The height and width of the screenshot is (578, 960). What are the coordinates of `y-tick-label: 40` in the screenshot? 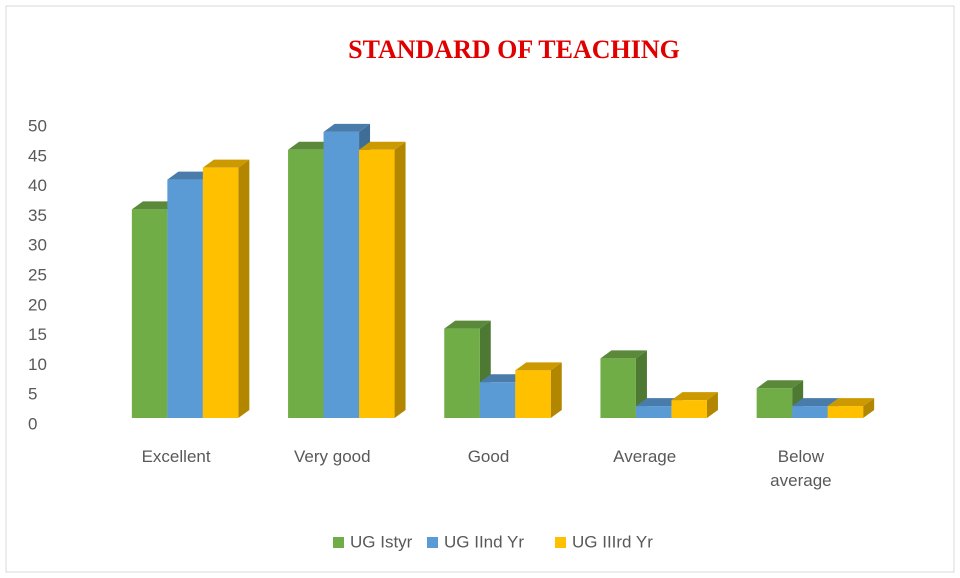 It's located at (37, 185).